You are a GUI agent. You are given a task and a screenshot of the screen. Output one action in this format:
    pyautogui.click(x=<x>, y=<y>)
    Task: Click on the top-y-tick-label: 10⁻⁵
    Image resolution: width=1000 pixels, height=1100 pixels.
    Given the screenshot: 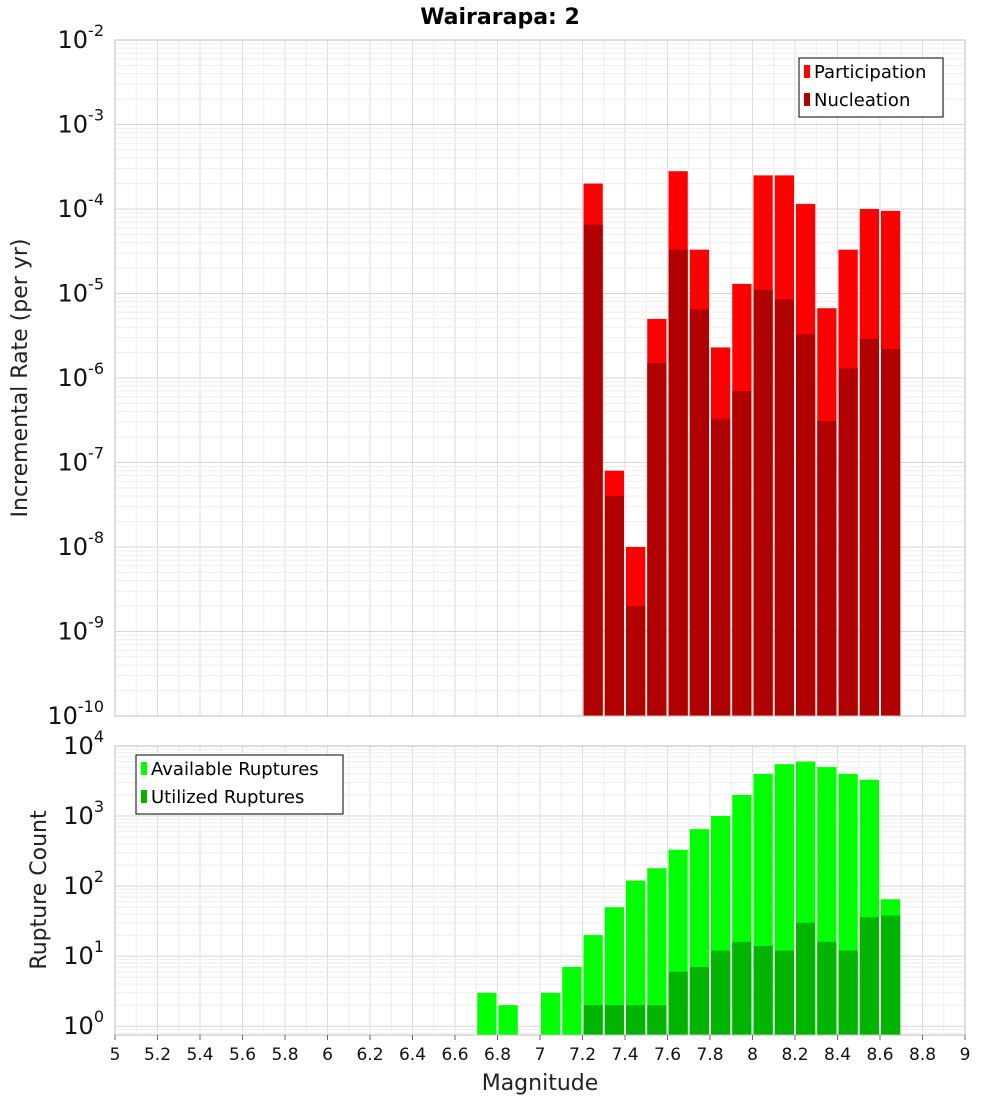 What is the action you would take?
    pyautogui.click(x=81, y=291)
    